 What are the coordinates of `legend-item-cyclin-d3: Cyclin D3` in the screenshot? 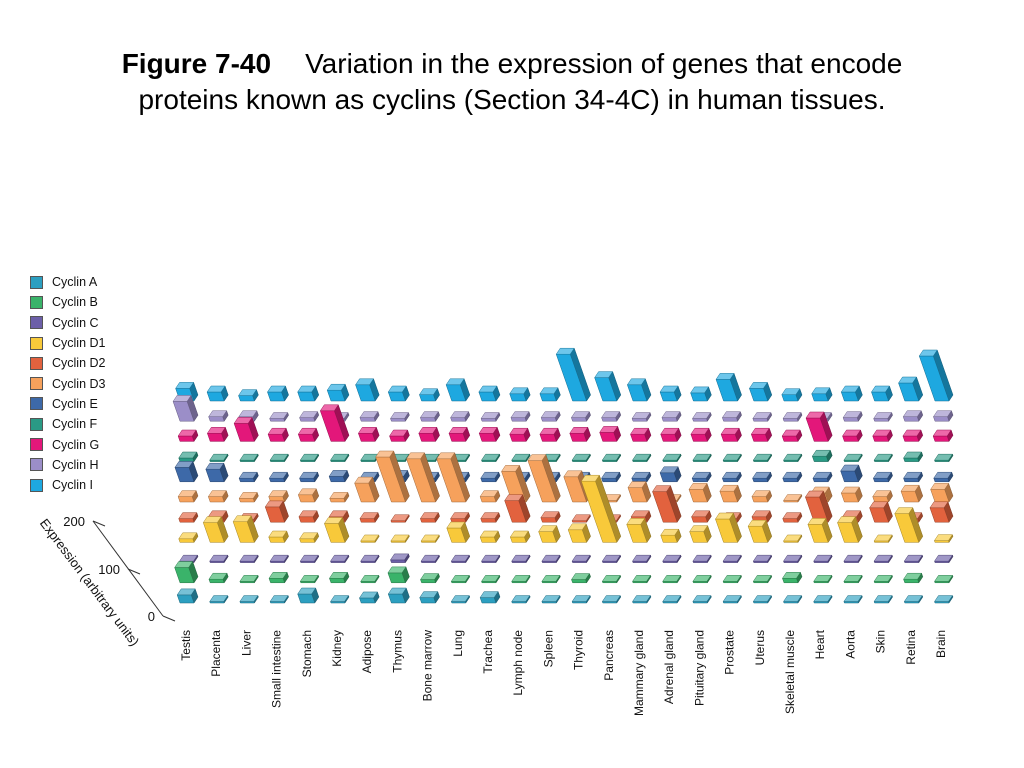 It's located at (68, 383).